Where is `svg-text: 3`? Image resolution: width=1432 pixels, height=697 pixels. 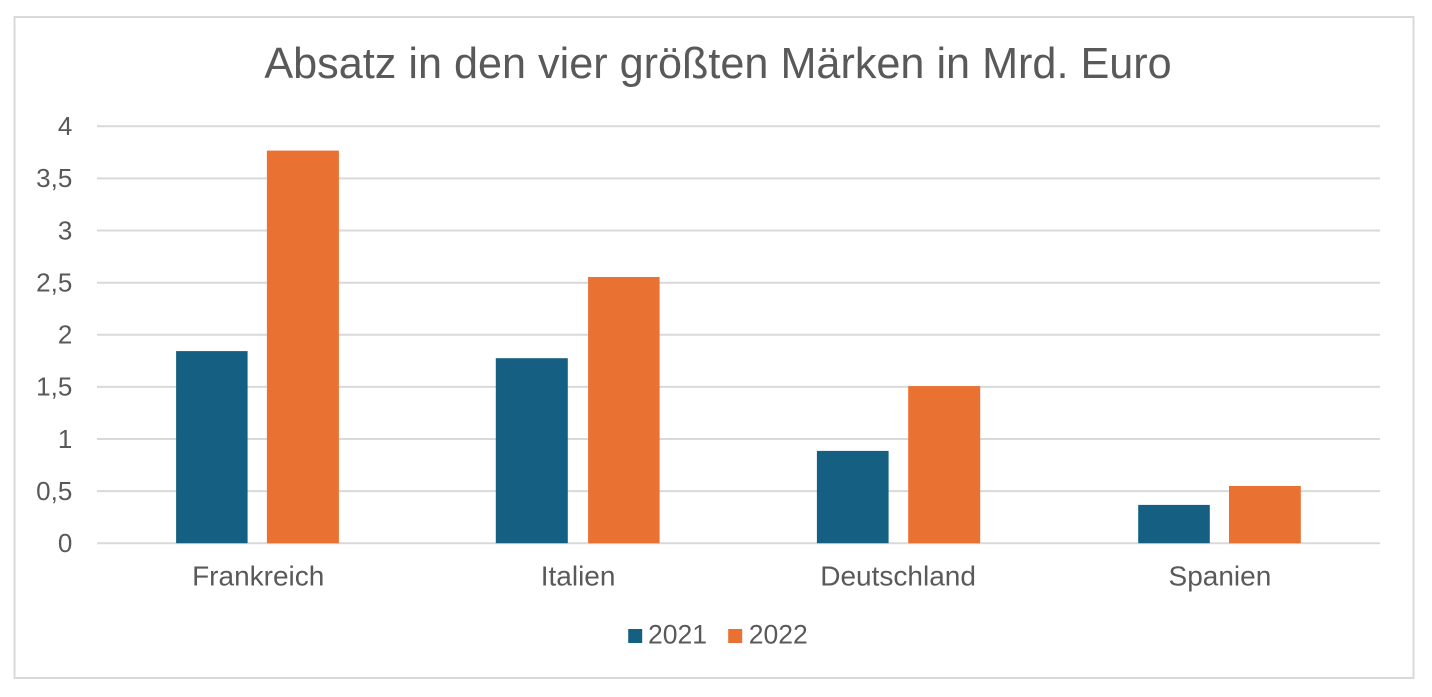
svg-text: 3 is located at coordinates (65, 230).